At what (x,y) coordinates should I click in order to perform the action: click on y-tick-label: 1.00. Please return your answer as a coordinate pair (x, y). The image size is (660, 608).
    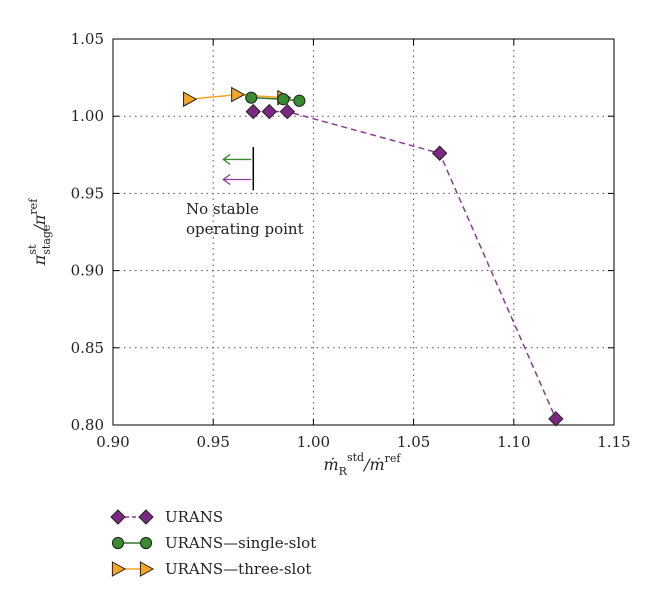
    Looking at the image, I should click on (87, 116).